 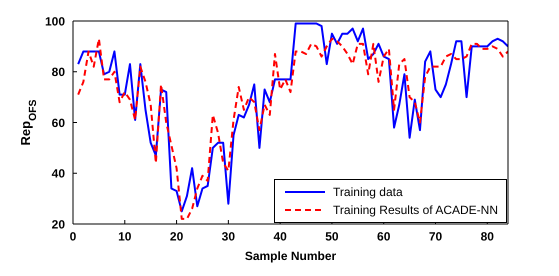 I want to click on x-tick-label: 50, so click(x=332, y=237).